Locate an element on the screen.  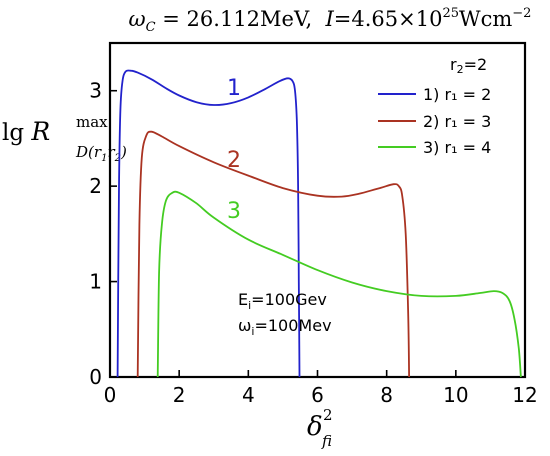
annotation-omega: ωi=100Mev is located at coordinates (285, 327).